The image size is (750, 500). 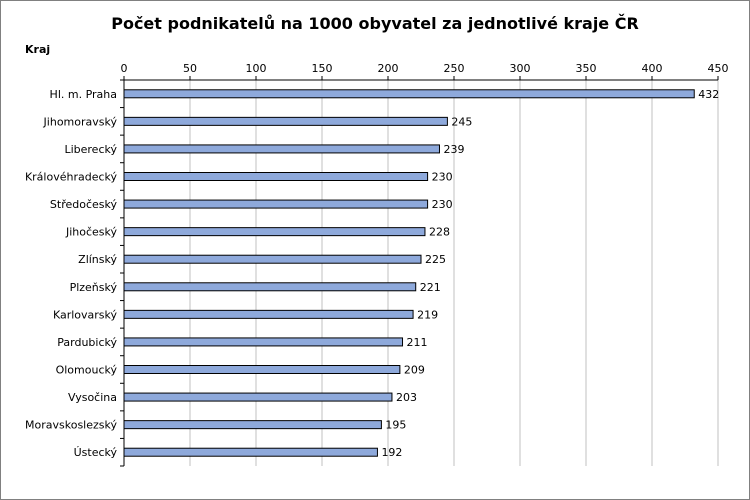 What do you see at coordinates (71, 177) in the screenshot?
I see `category-label: Královéhradecký` at bounding box center [71, 177].